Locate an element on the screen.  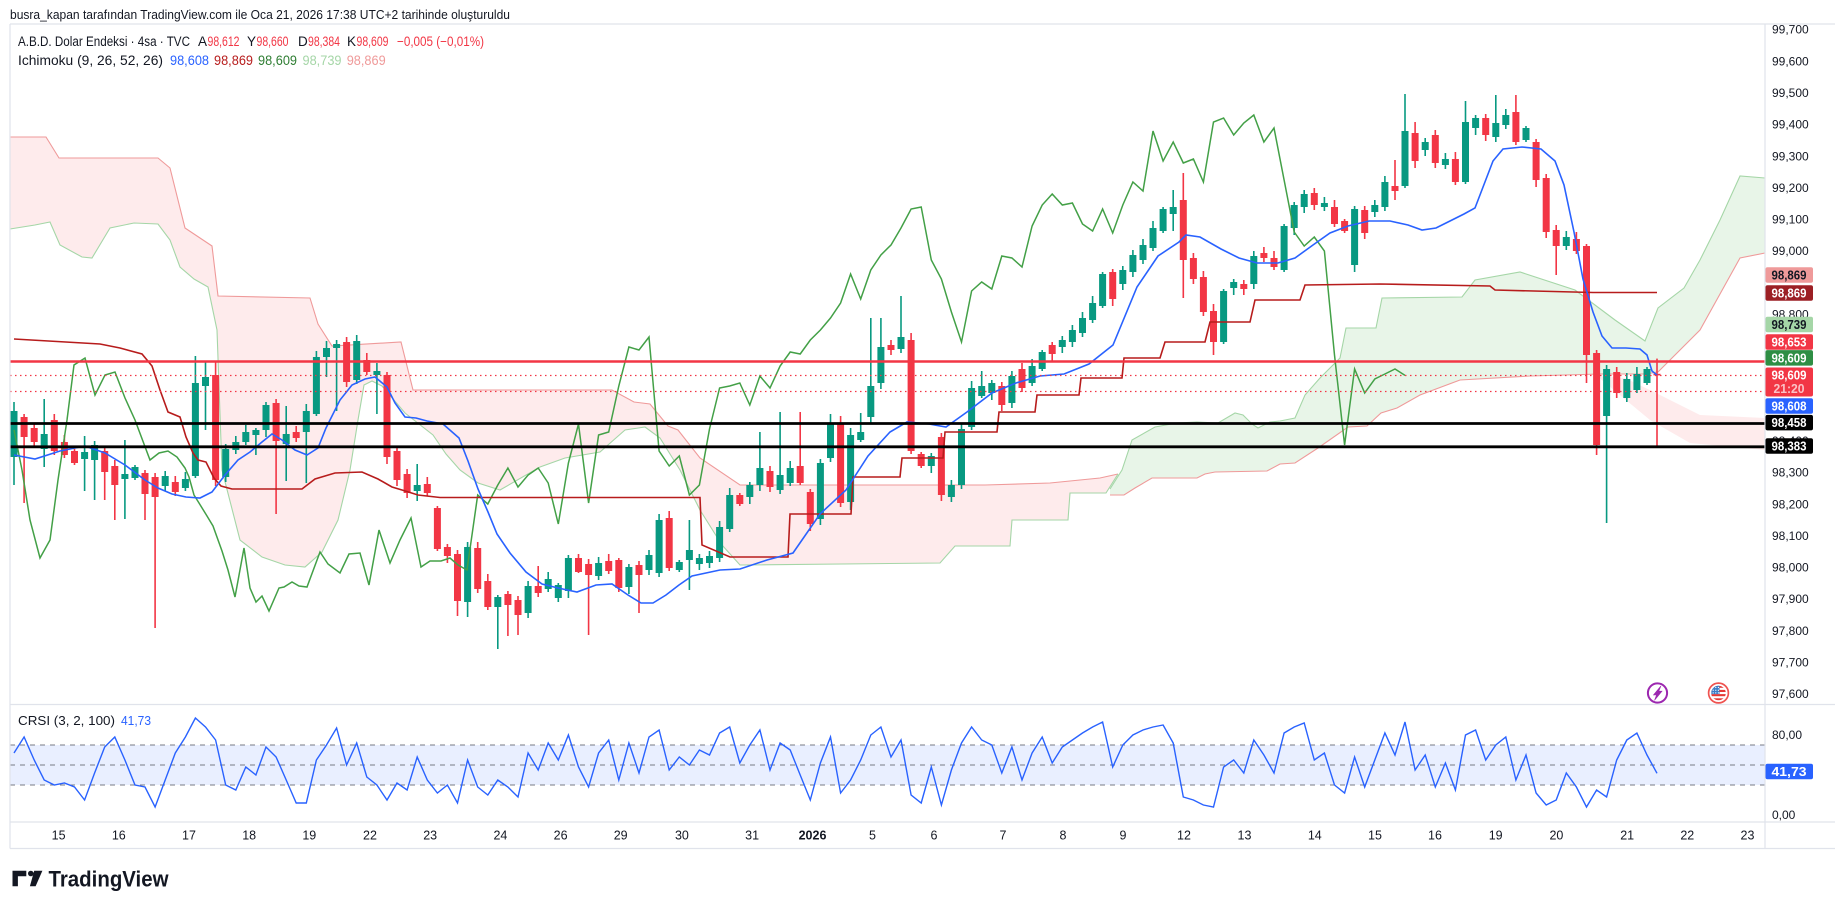
svg-text: 6 is located at coordinates (934, 836).